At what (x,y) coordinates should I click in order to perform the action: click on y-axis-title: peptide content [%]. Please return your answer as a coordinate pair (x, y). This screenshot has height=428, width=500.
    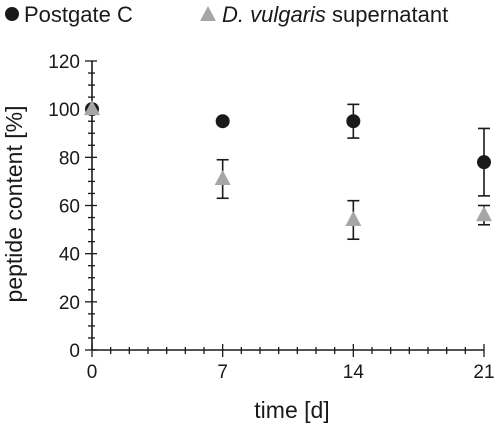
    Looking at the image, I should click on (14, 204).